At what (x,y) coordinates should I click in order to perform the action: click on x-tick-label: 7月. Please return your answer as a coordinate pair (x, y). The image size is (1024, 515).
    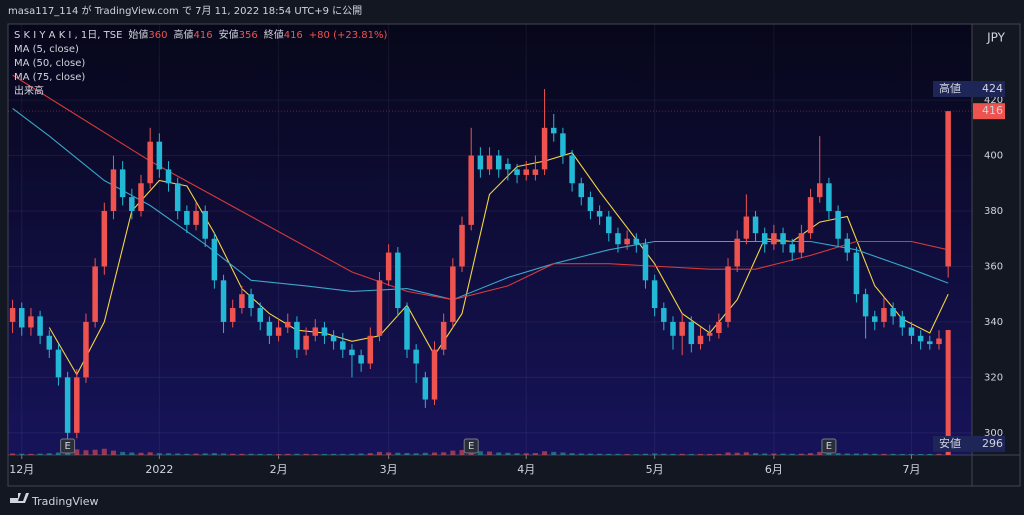
    Looking at the image, I should click on (911, 469).